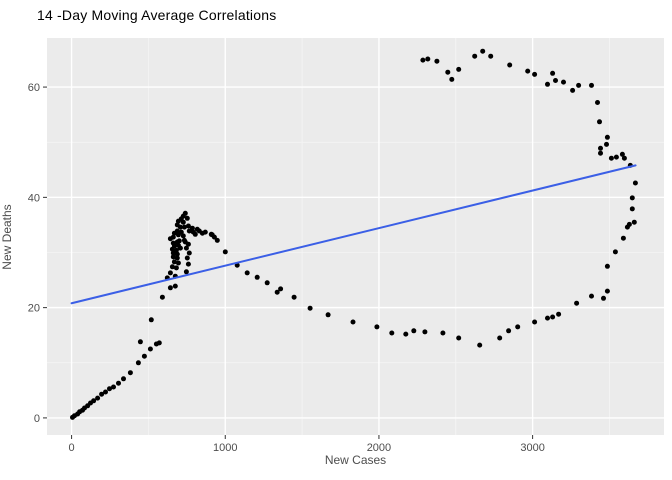 This screenshot has width=672, height=480. Describe the element at coordinates (72, 448) in the screenshot. I see `x-tick-label: 0` at that location.